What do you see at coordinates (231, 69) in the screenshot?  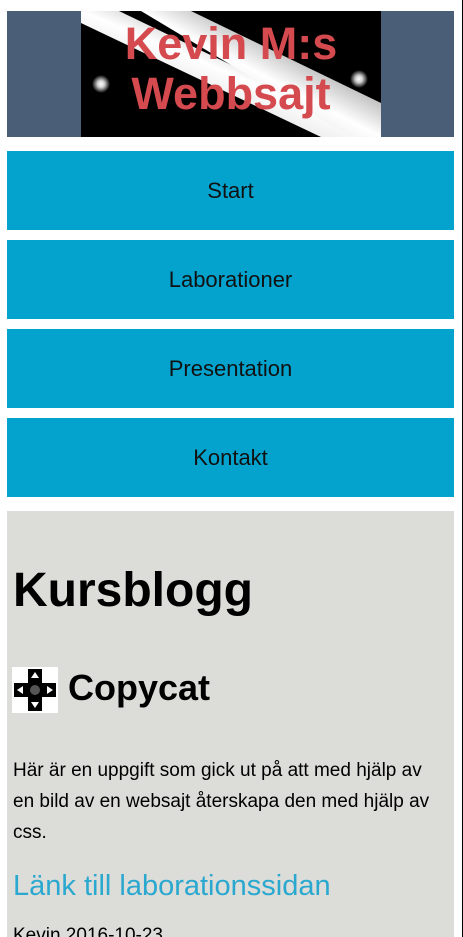 I see `logo-text: Kevin M:s Webbsajt` at bounding box center [231, 69].